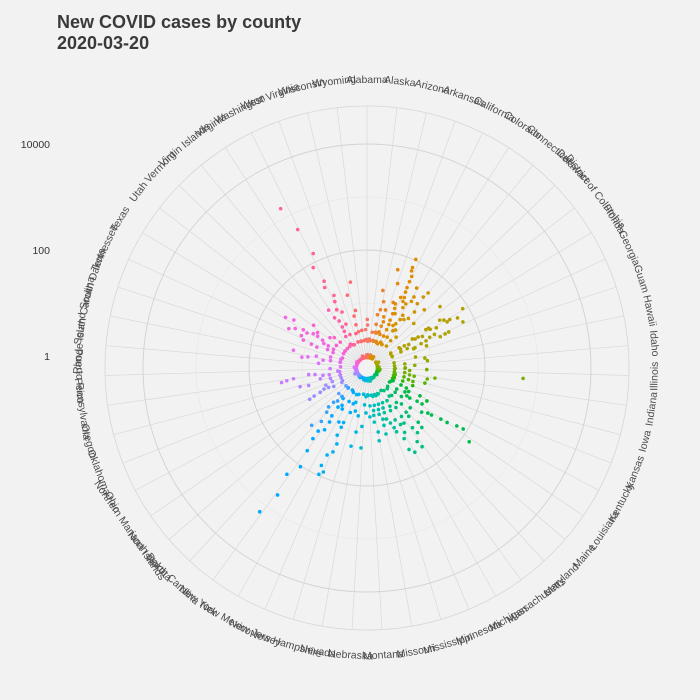 This screenshot has width=700, height=700. Describe the element at coordinates (384, 655) in the screenshot. I see `category-label: Montana` at that location.